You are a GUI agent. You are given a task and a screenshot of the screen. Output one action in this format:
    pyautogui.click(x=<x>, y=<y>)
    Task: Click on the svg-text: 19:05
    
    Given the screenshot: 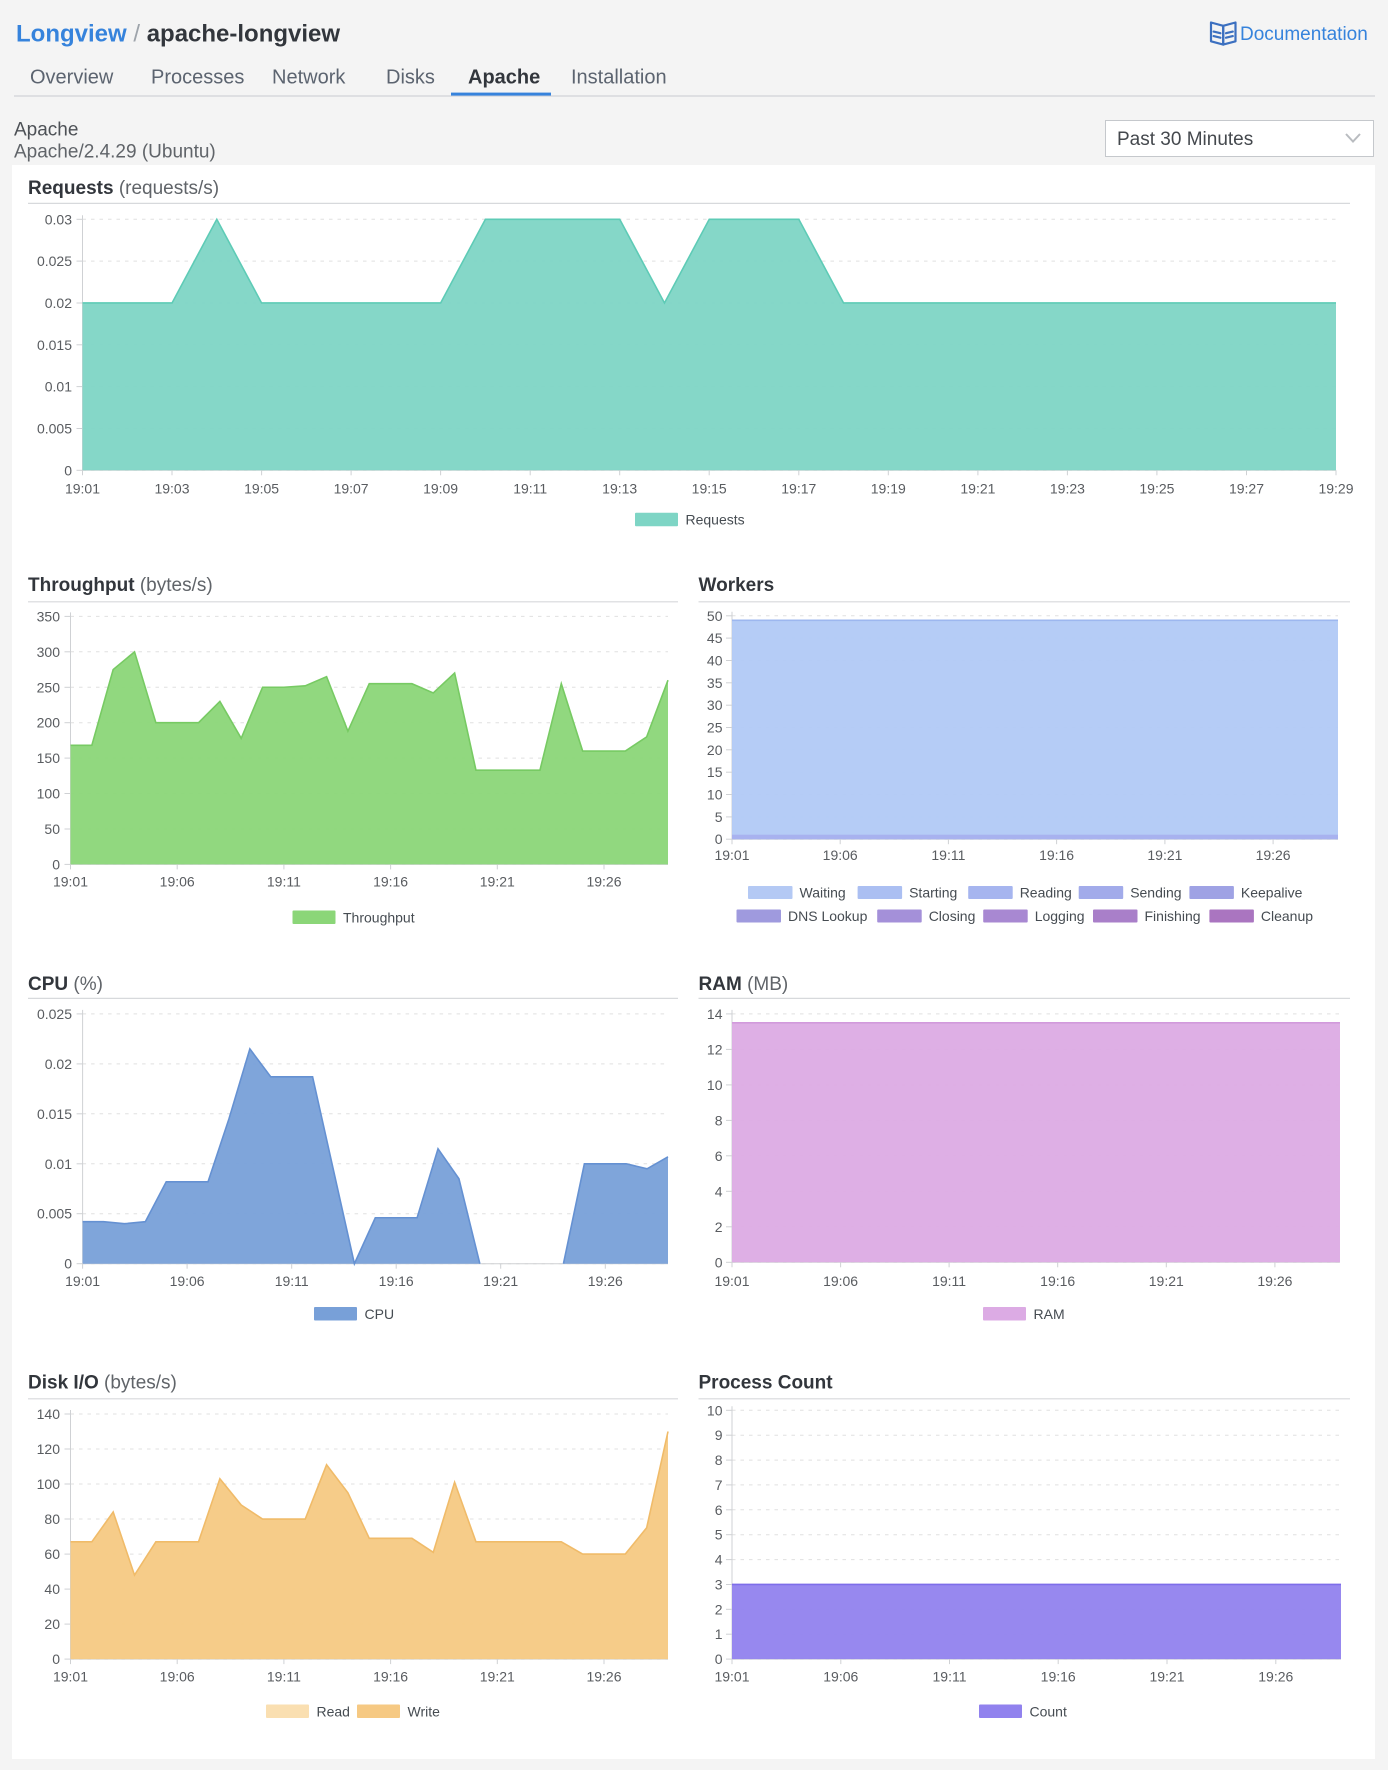 What is the action you would take?
    pyautogui.click(x=261, y=489)
    